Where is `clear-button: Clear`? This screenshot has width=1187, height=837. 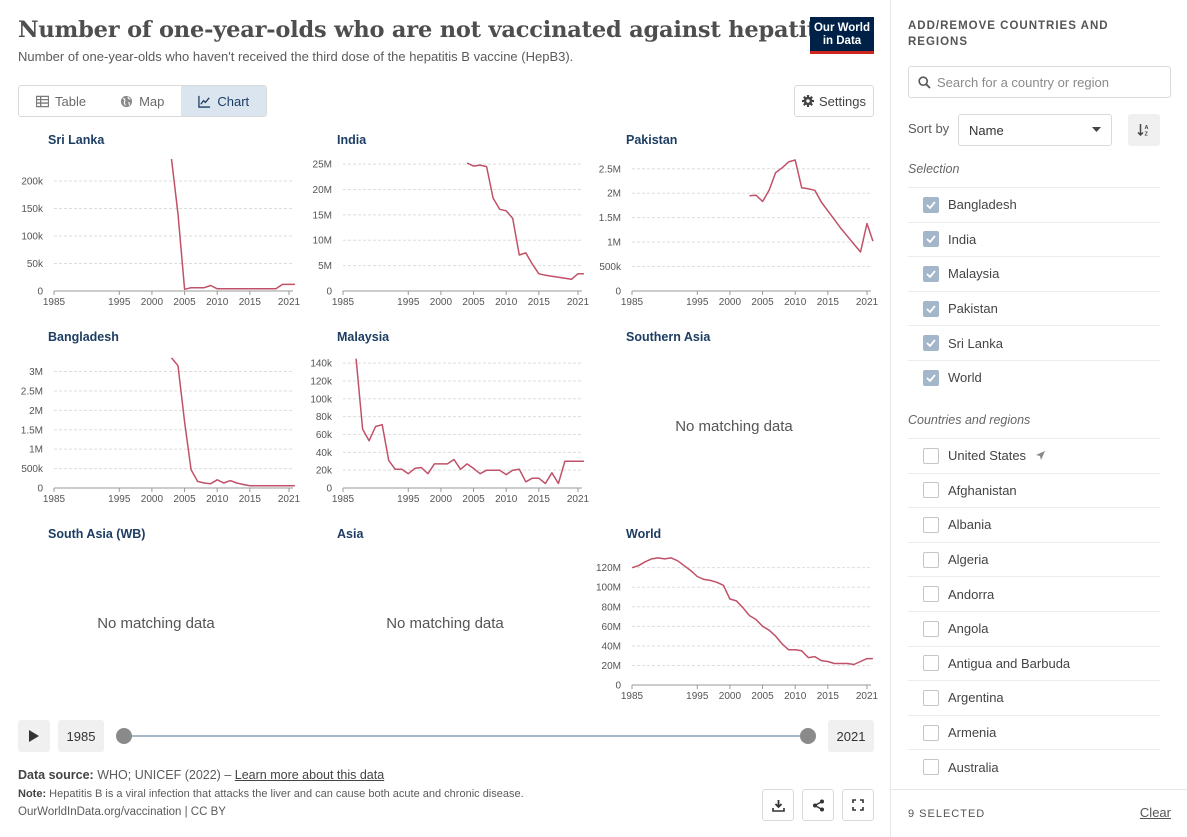
clear-button: Clear is located at coordinates (1155, 812).